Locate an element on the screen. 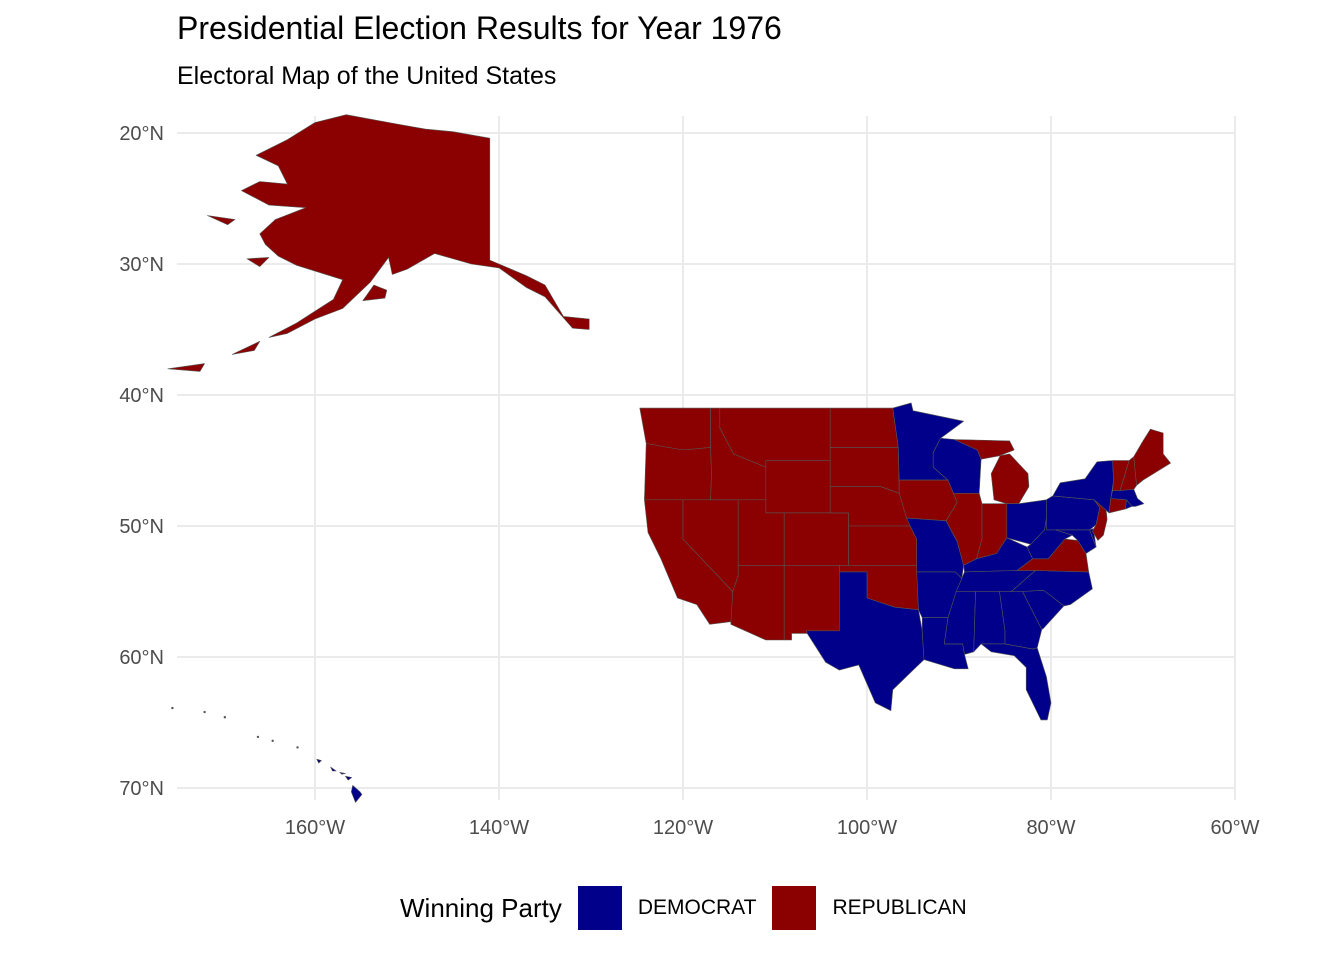 The image size is (1344, 960). state-nj is located at coordinates (1100, 520).